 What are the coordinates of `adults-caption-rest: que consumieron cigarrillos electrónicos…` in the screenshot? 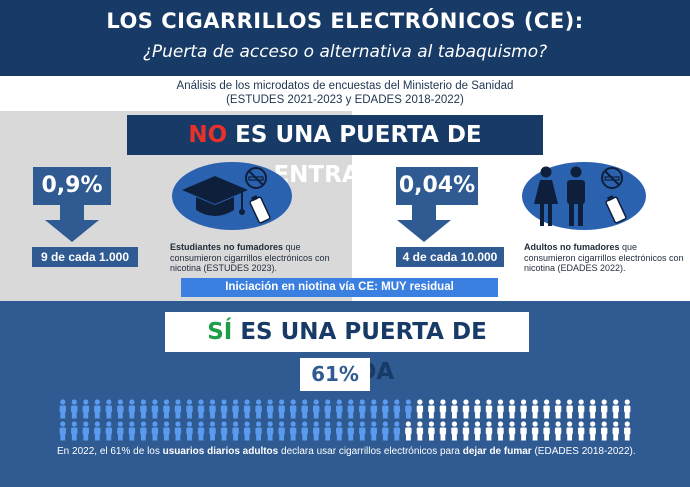 It's located at (604, 257).